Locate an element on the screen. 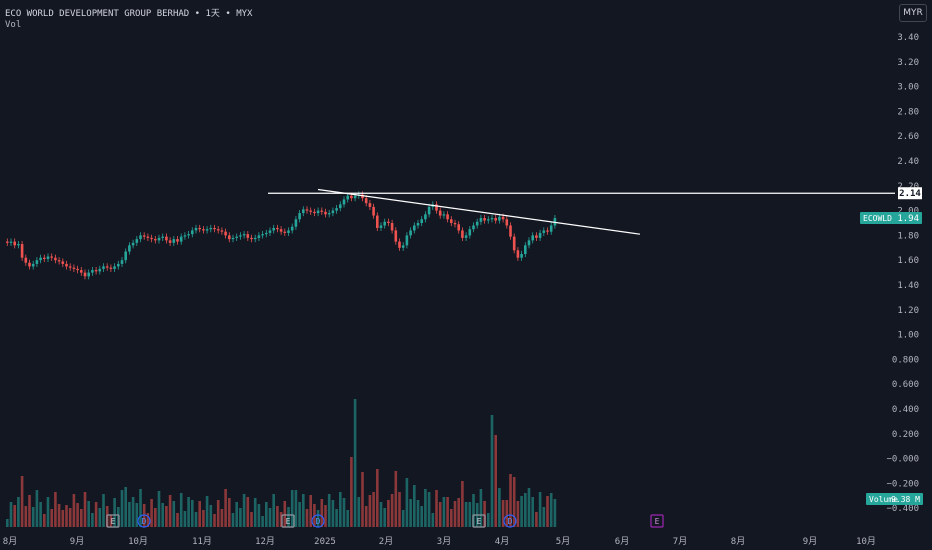 The image size is (932, 550). trend-line is located at coordinates (479, 211).